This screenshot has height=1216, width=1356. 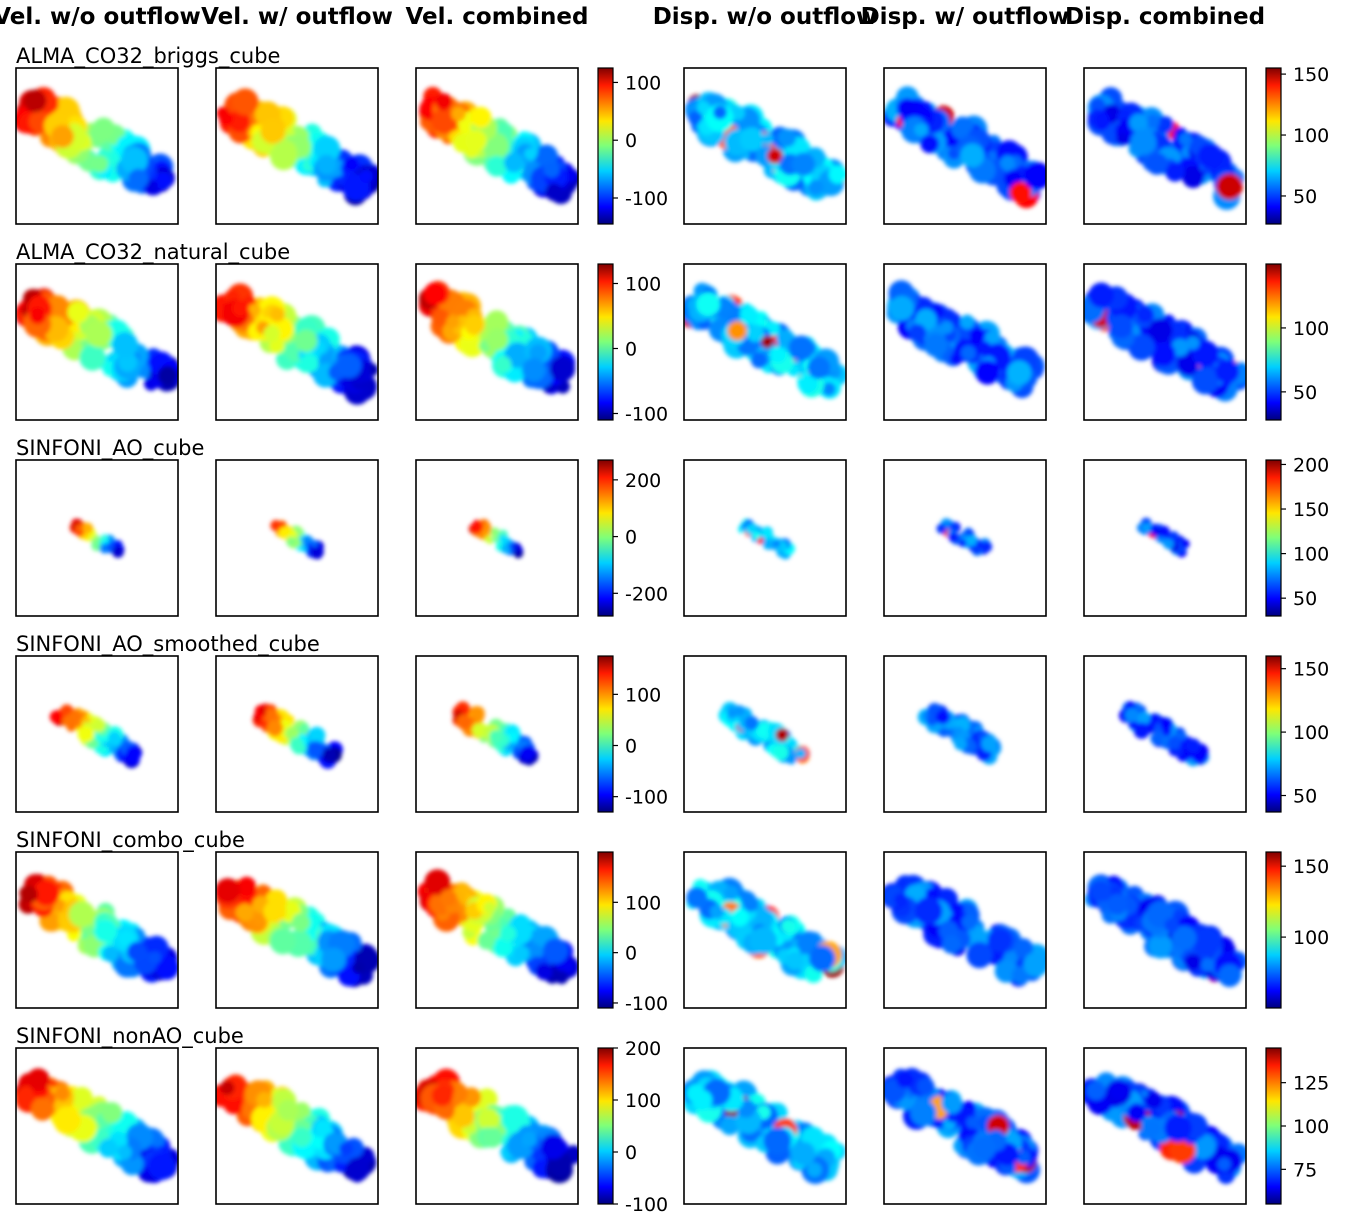 What do you see at coordinates (110, 448) in the screenshot?
I see `row-title: SINFONI_AO_cube` at bounding box center [110, 448].